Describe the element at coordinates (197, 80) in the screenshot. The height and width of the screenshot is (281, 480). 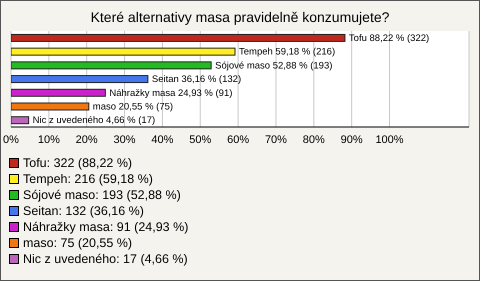
I see `data-label: Seitan 36,16 % (132)` at that location.